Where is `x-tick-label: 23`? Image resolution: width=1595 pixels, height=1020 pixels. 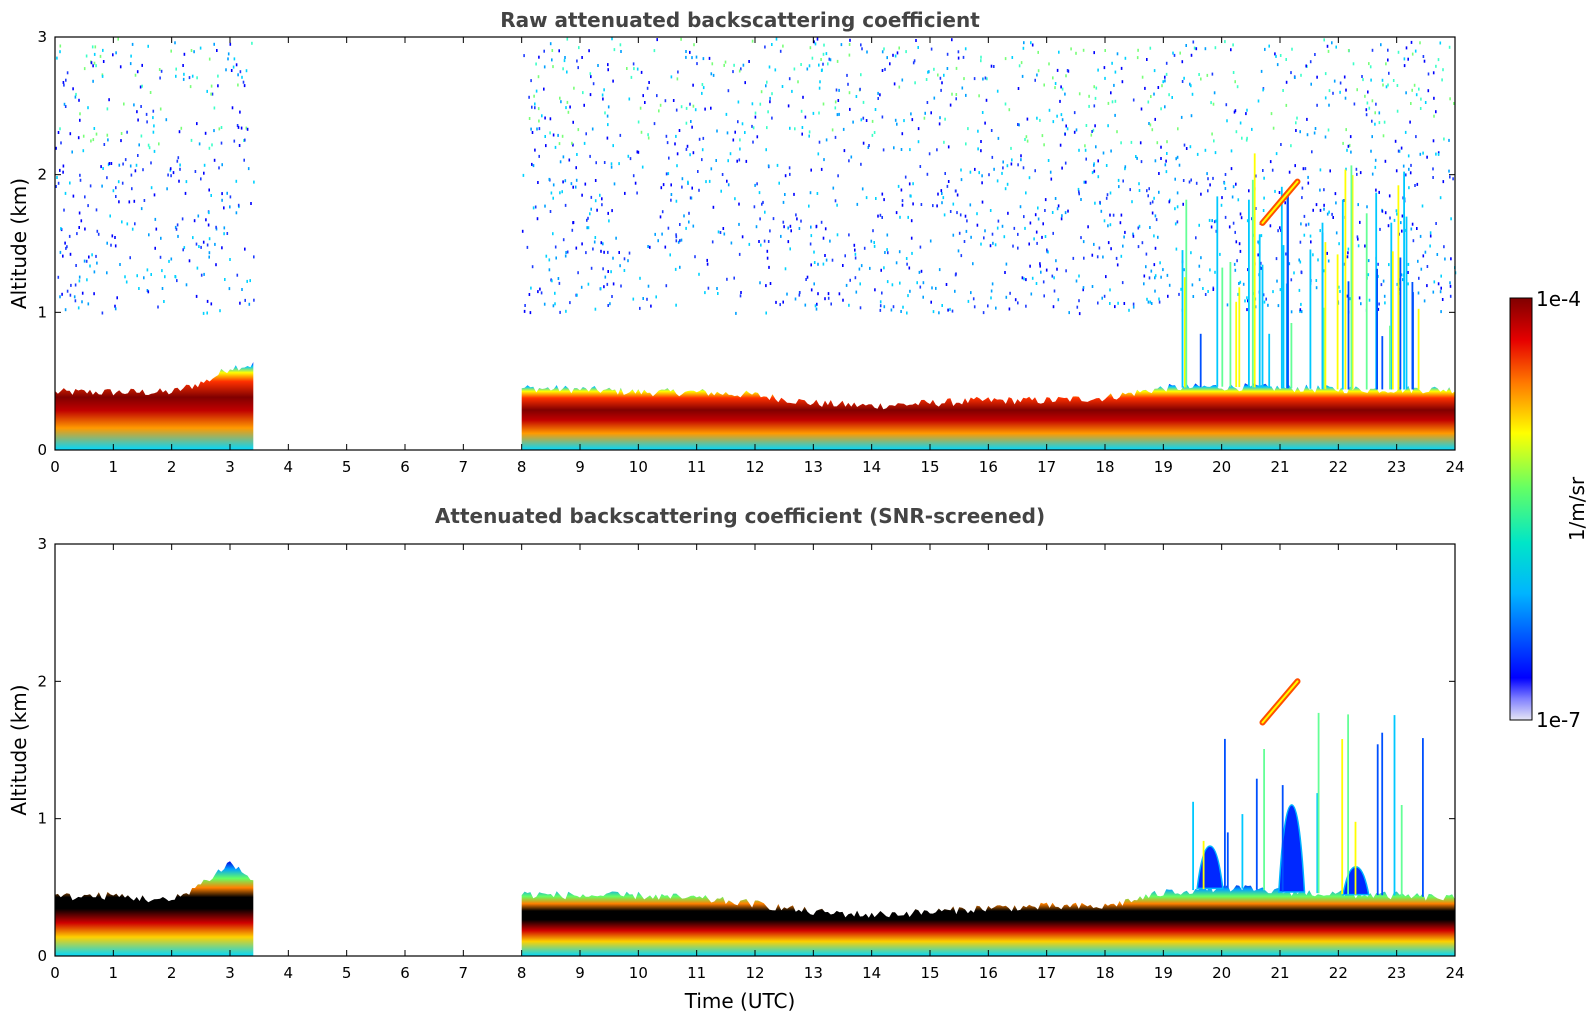
x-tick-label: 23 is located at coordinates (1396, 467).